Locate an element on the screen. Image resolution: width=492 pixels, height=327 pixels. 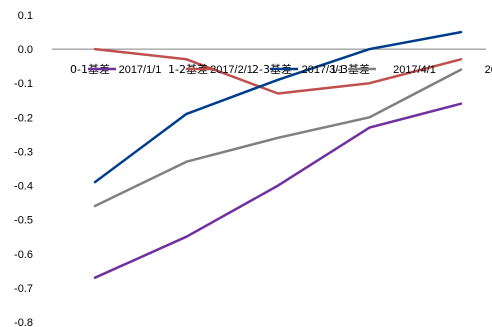
x-axis-ticks: 2017/1/1 2017/2/1 2017/3/1 2017/4/1 2017/5/1 is located at coordinates (305, 70).